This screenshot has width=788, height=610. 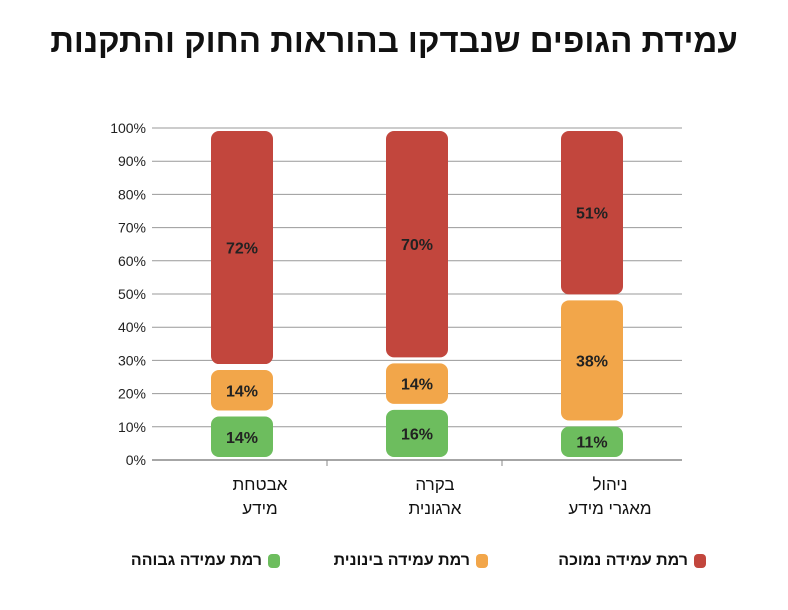 What do you see at coordinates (132, 427) in the screenshot?
I see `y-tick-label: 10%` at bounding box center [132, 427].